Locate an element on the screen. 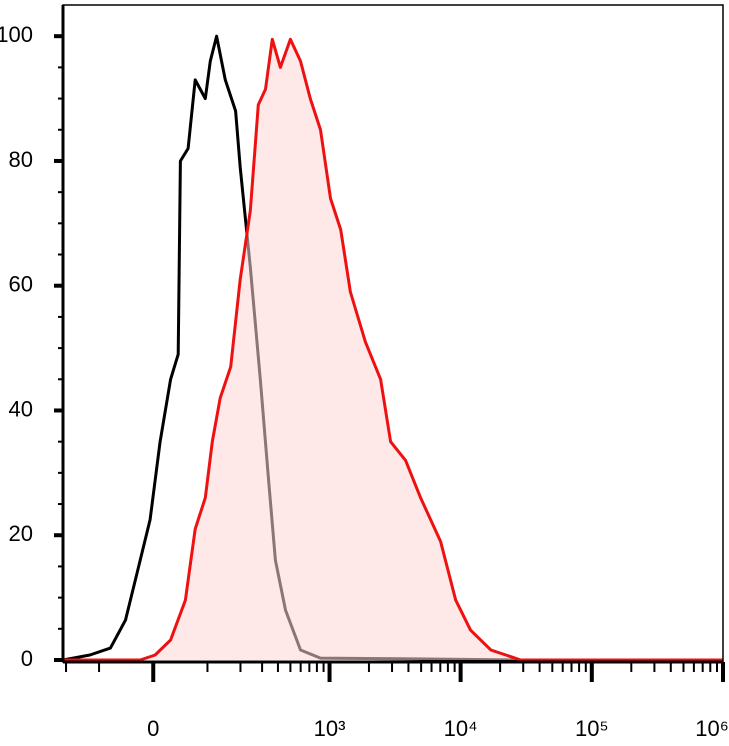 The image size is (729, 746). y-tick-label: 100 is located at coordinates (16, 34).